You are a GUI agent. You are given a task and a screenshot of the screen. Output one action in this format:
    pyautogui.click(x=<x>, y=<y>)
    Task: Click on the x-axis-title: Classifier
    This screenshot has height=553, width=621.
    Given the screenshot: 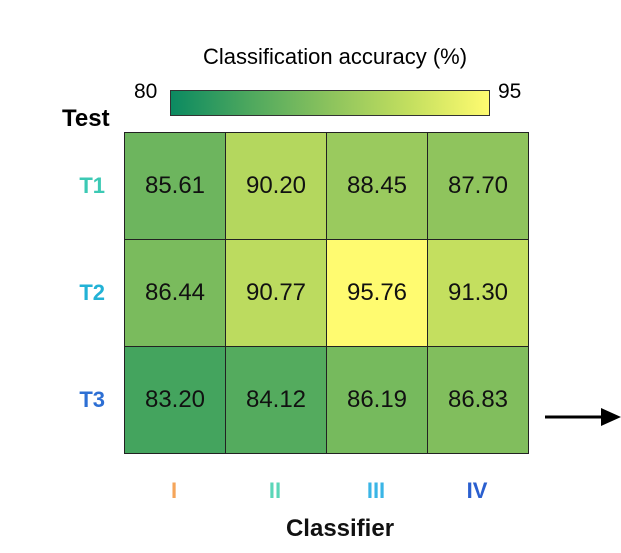 What is the action you would take?
    pyautogui.click(x=340, y=528)
    